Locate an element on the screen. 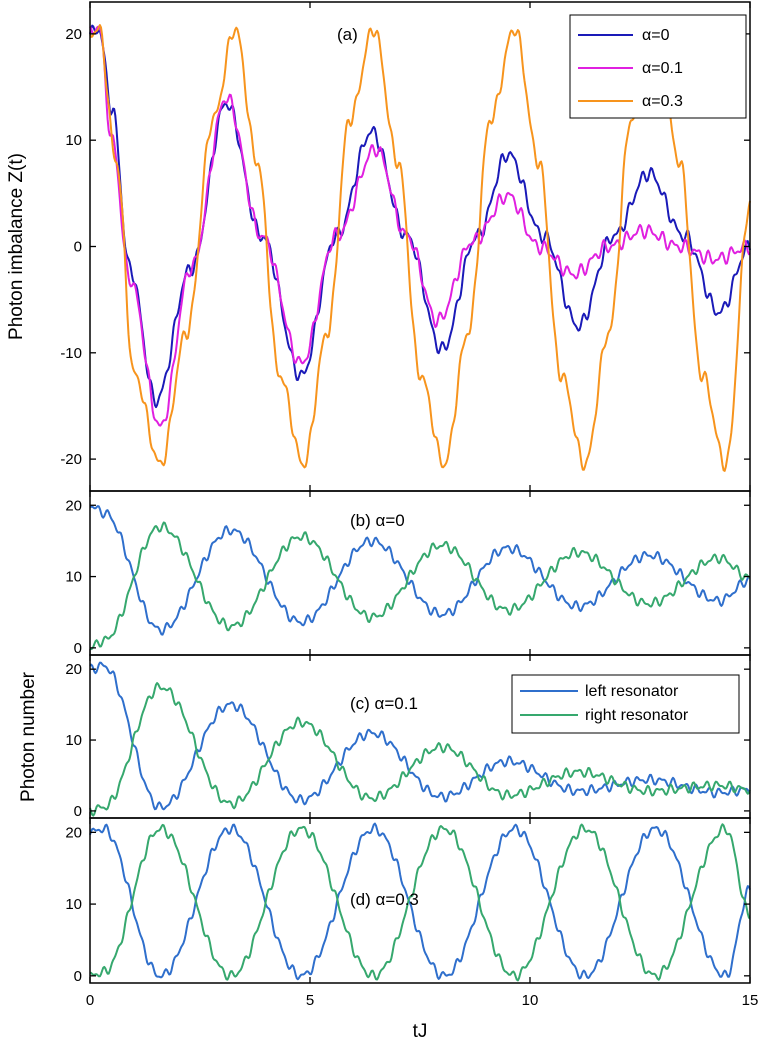  panel-label-c: (c) α=0.1 is located at coordinates (384, 703).